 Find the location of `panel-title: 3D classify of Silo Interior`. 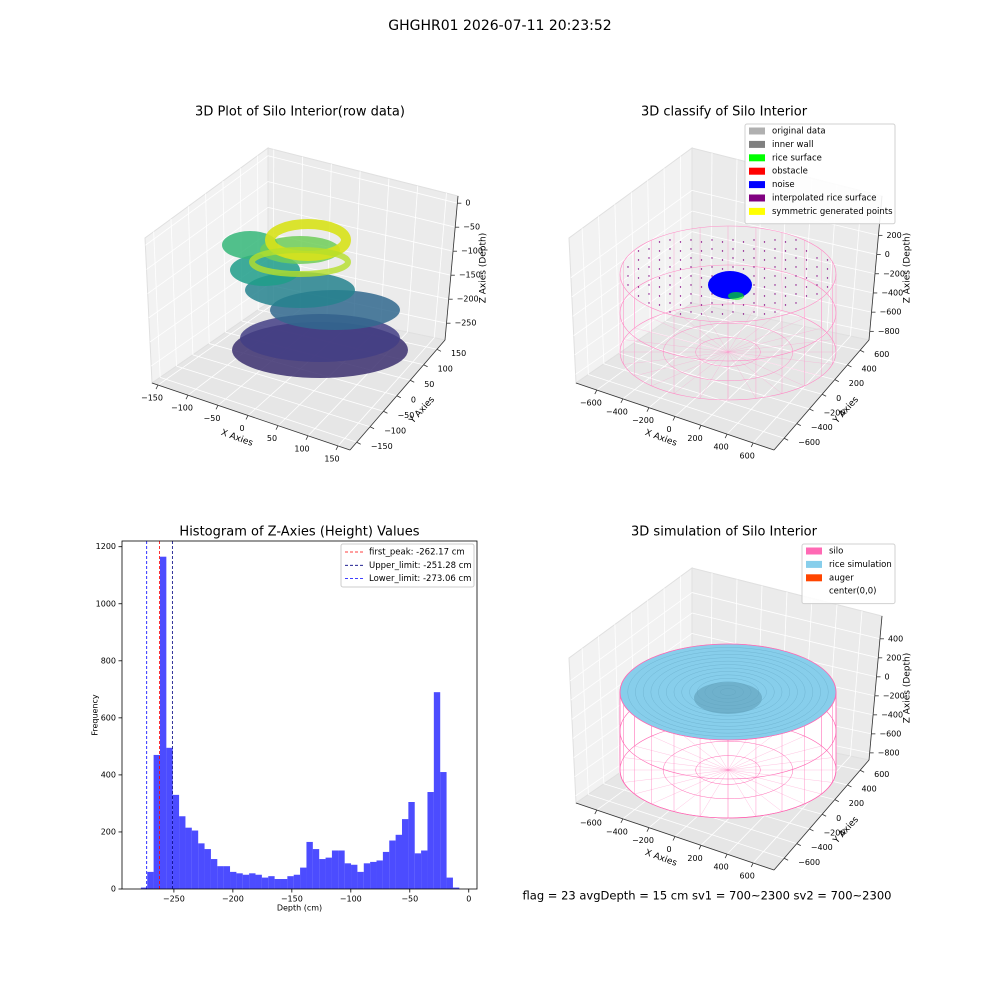

panel-title: 3D classify of Silo Interior is located at coordinates (724, 112).